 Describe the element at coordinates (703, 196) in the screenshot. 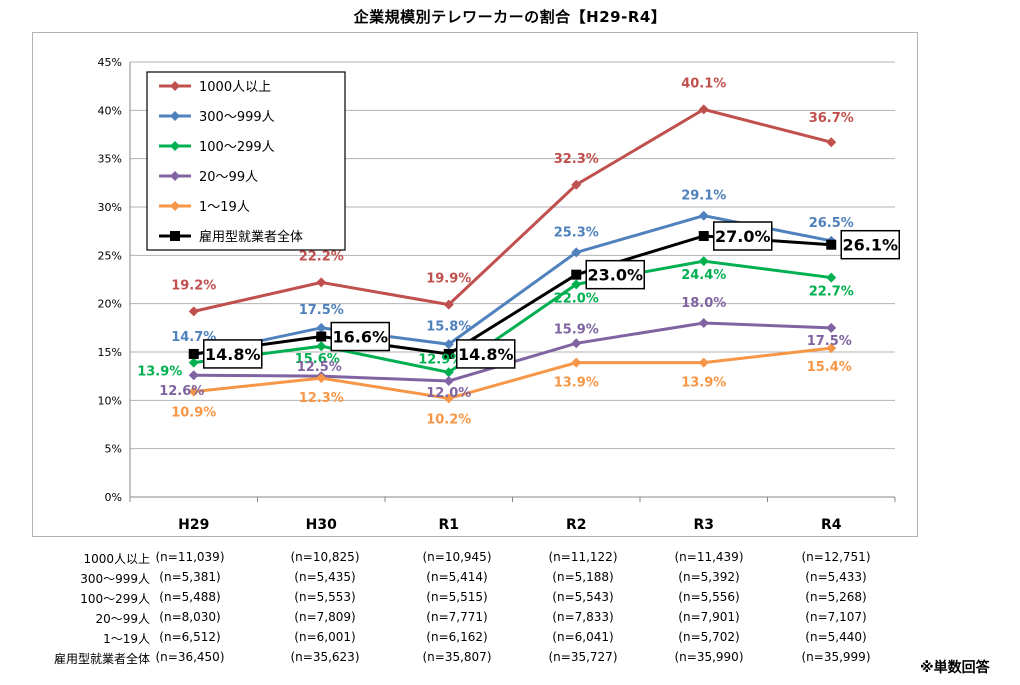

I see `data-label: 29.1%` at that location.